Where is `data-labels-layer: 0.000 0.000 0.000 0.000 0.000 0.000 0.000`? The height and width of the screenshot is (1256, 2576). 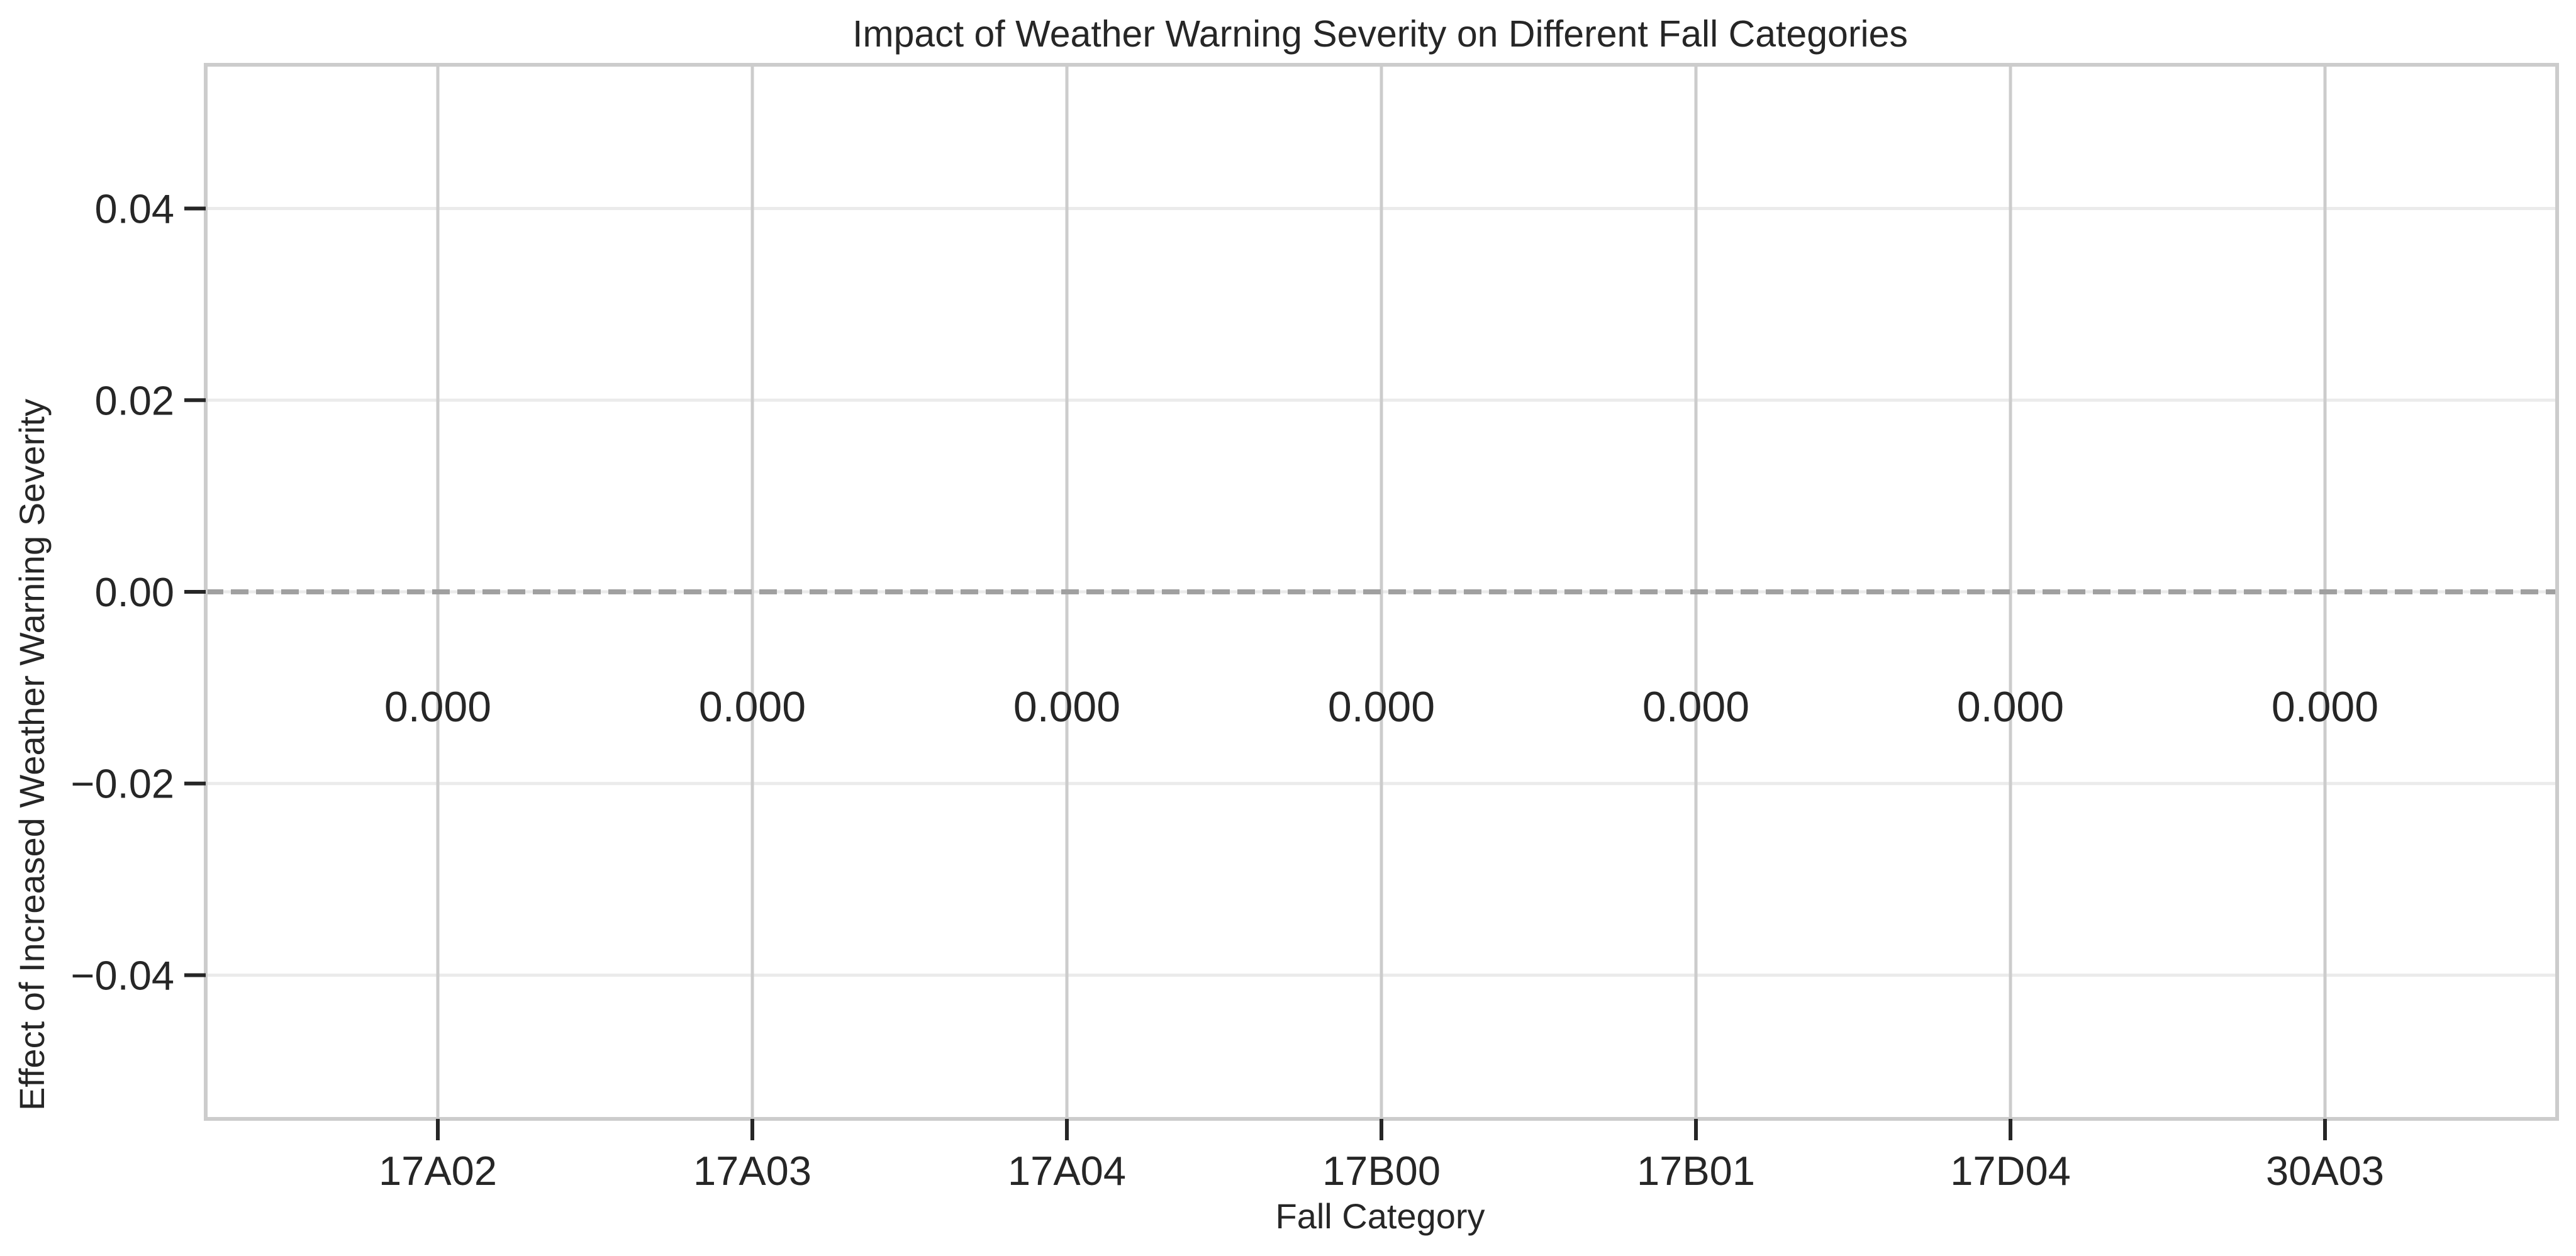 data-labels-layer: 0.000 0.000 0.000 0.000 0.000 0.000 0.000 is located at coordinates (1381, 707).